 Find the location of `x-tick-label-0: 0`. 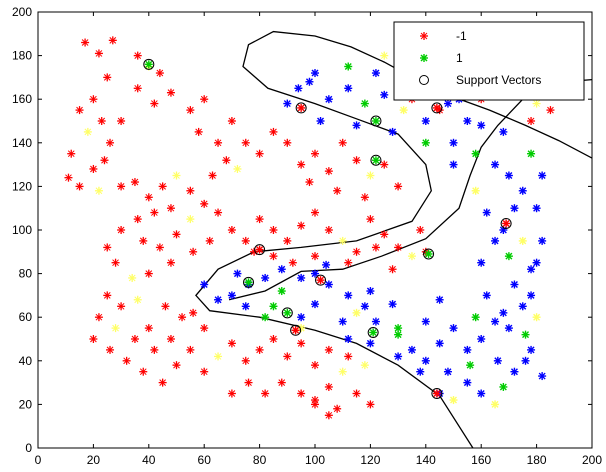

x-tick-label-0: 0 is located at coordinates (38, 460).